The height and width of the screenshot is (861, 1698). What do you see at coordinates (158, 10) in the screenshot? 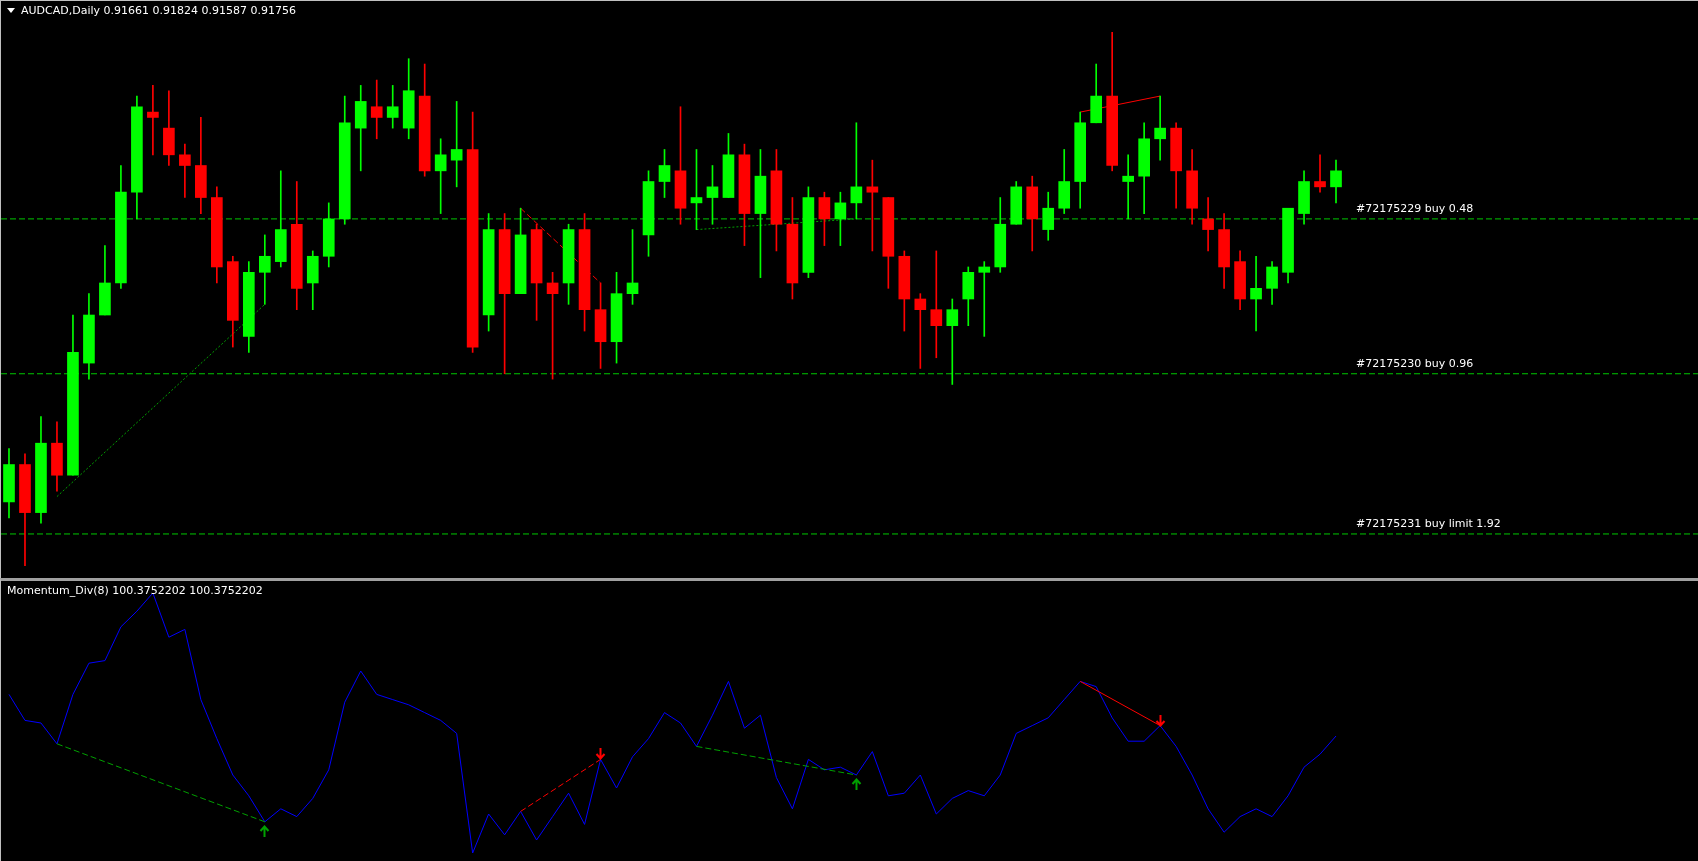
I see `chart-title: AUDCAD,Daily 0.91661 0.91824 0.91587 0.91756` at bounding box center [158, 10].